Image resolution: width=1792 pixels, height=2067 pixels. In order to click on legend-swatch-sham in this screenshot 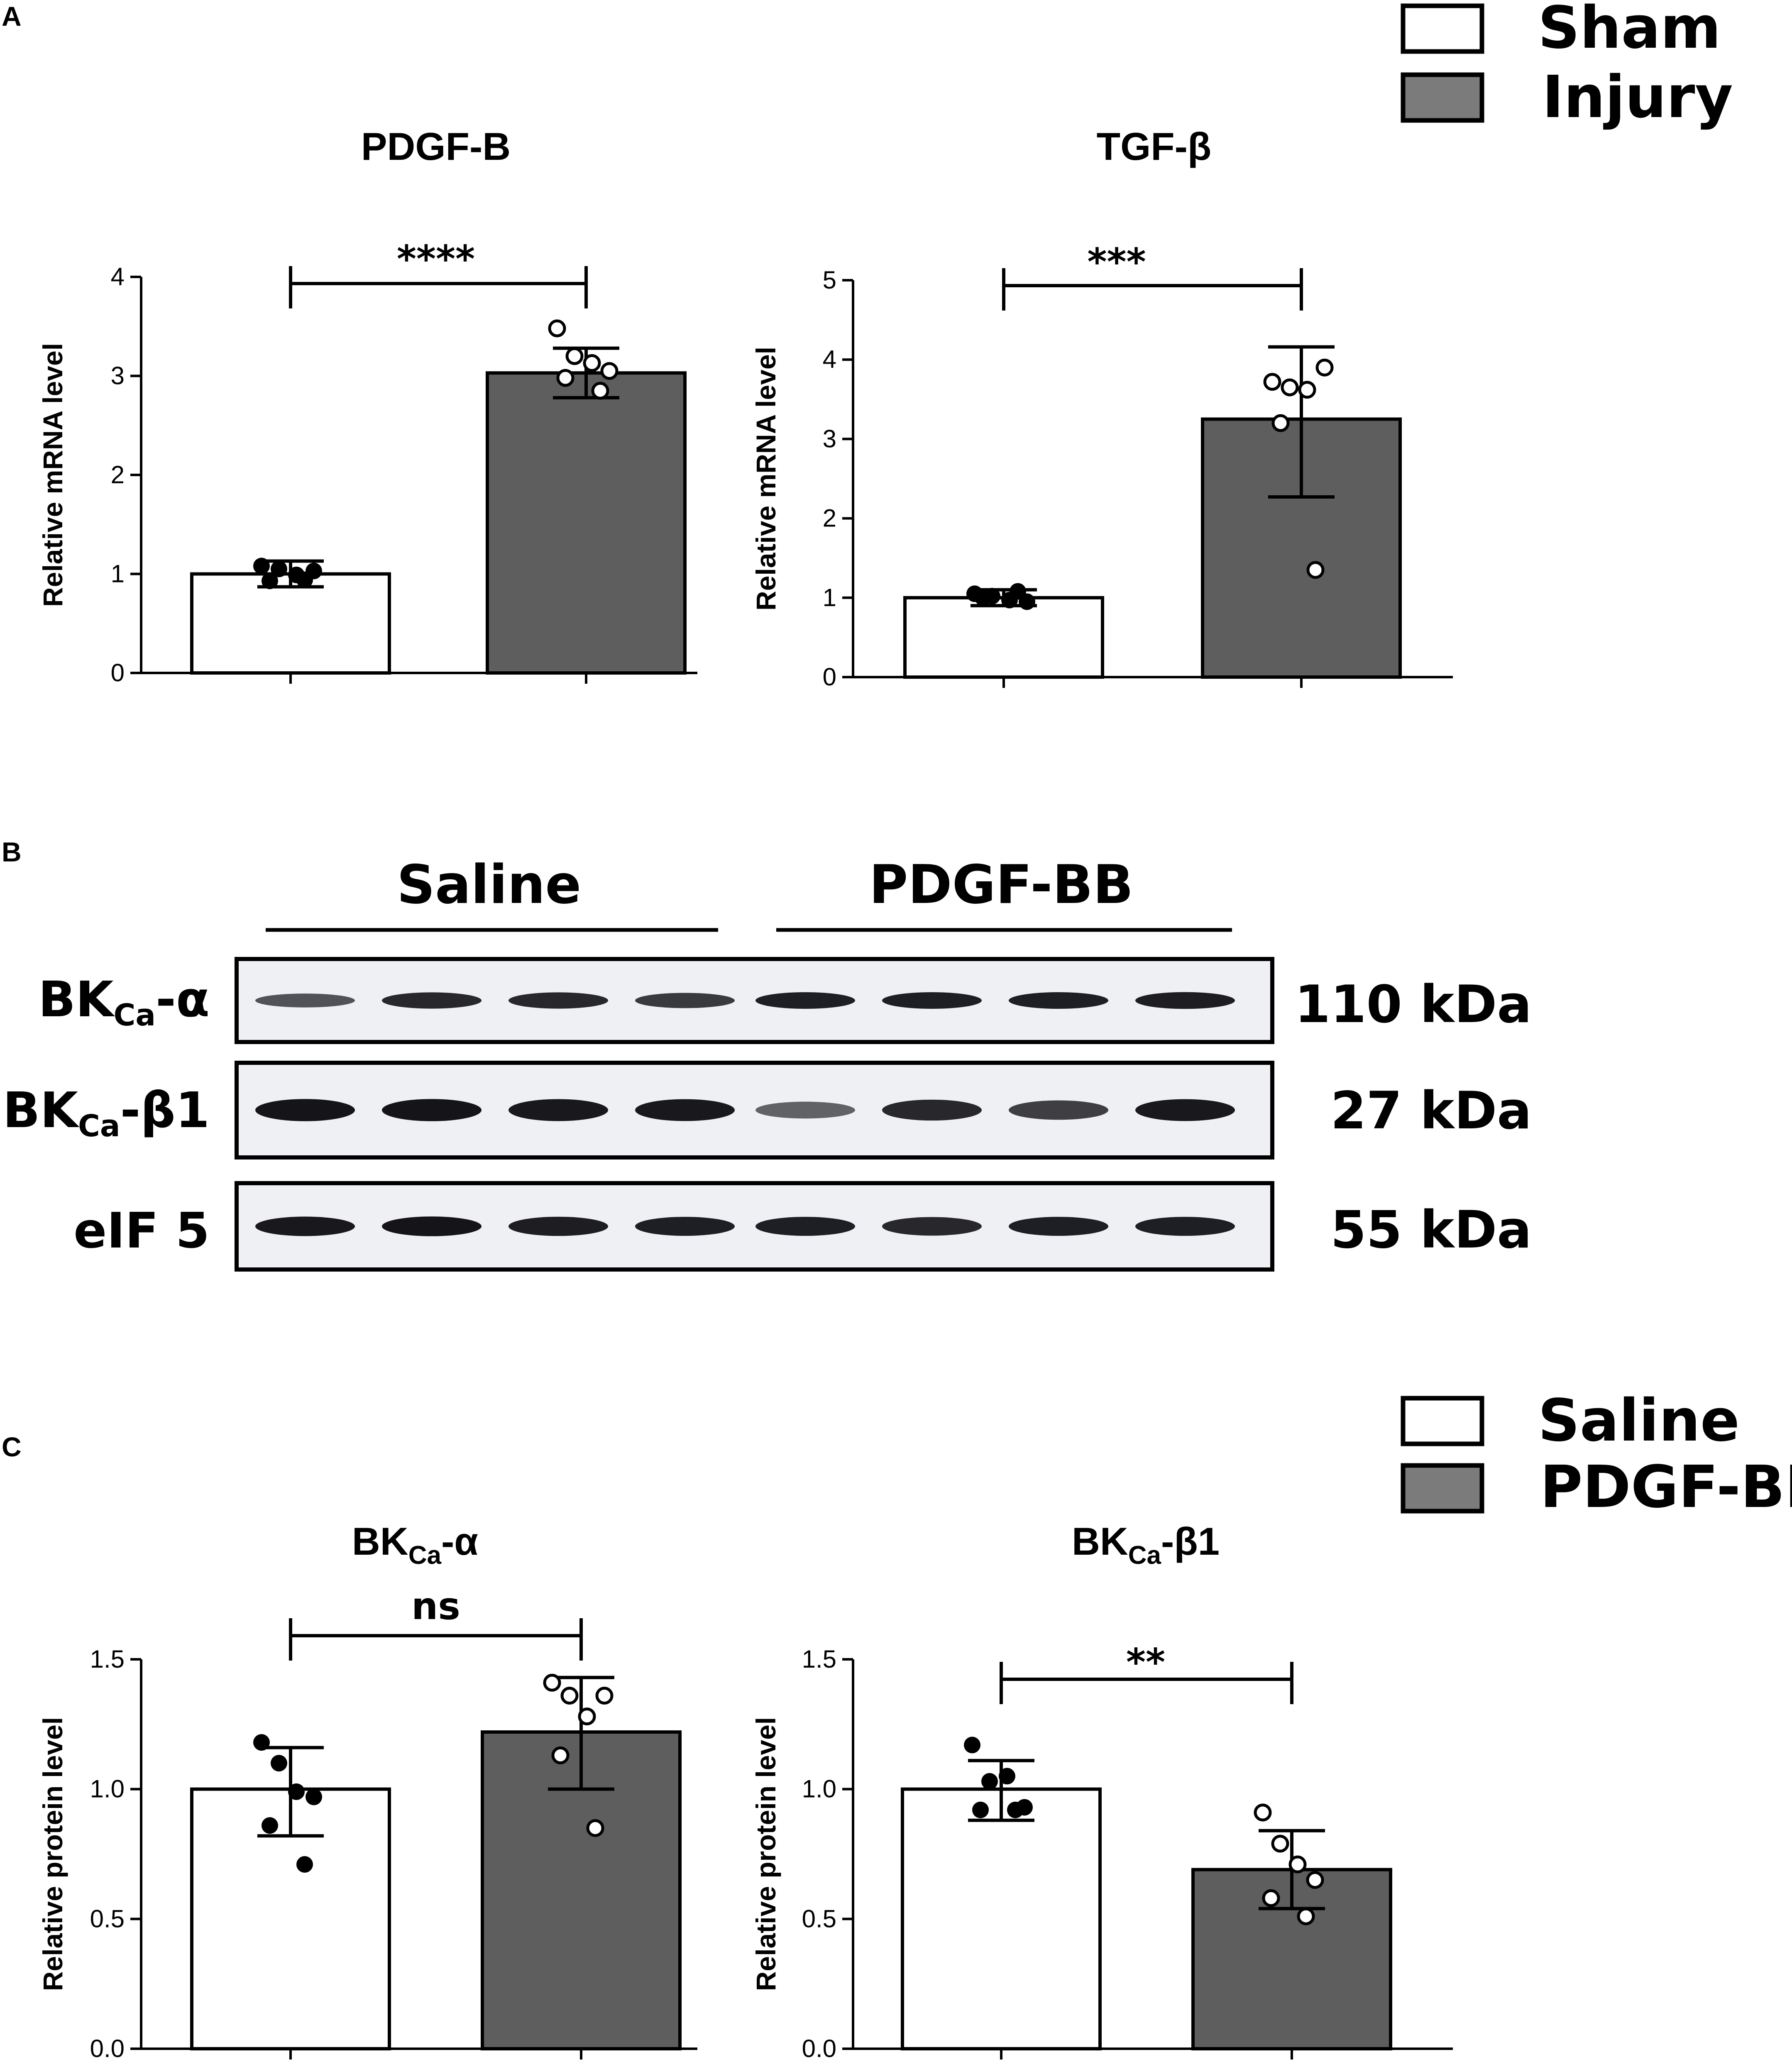, I will do `click(1442, 29)`.